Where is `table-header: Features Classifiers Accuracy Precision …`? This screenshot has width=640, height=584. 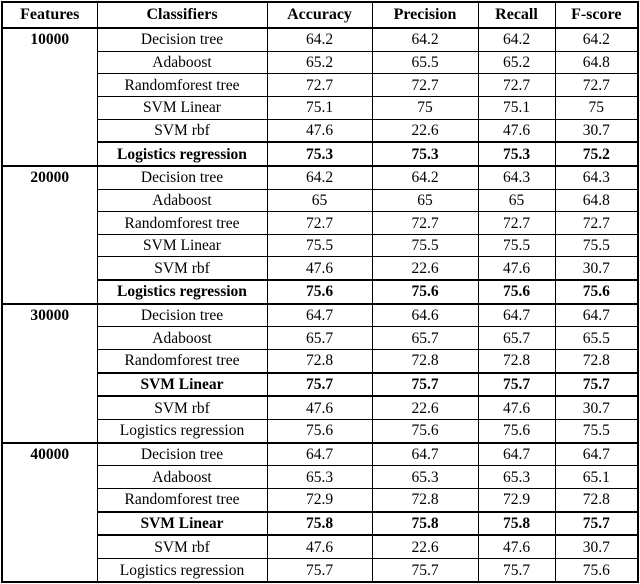 table-header: Features Classifiers Accuracy Precision … is located at coordinates (320, 15).